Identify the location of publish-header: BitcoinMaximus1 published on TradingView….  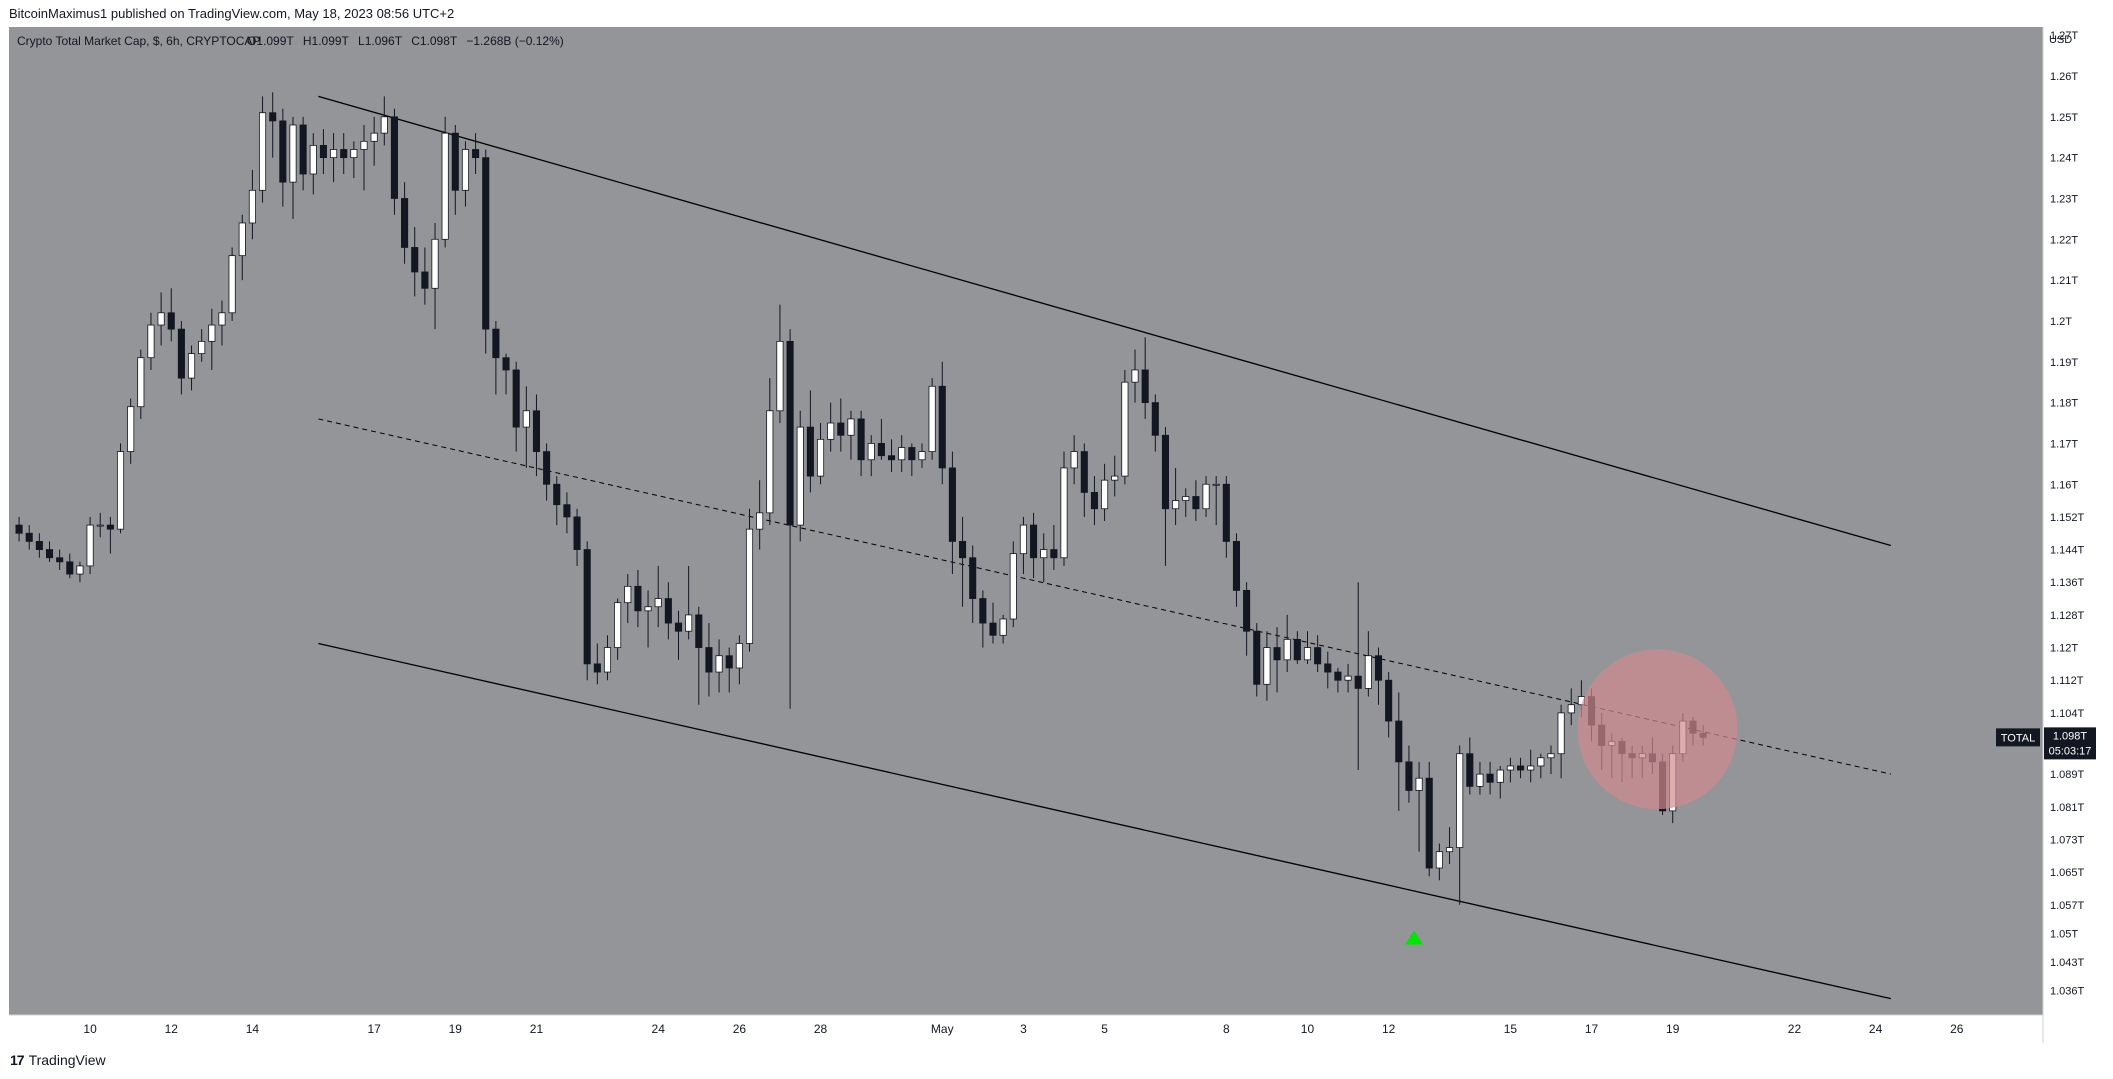
(1056, 13).